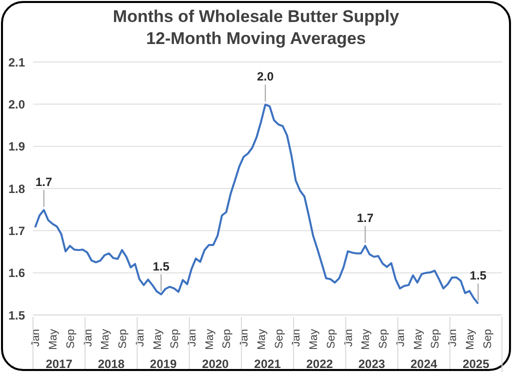 The height and width of the screenshot is (372, 512). Describe the element at coordinates (17, 189) in the screenshot. I see `y-tick-label: 1.8` at that location.